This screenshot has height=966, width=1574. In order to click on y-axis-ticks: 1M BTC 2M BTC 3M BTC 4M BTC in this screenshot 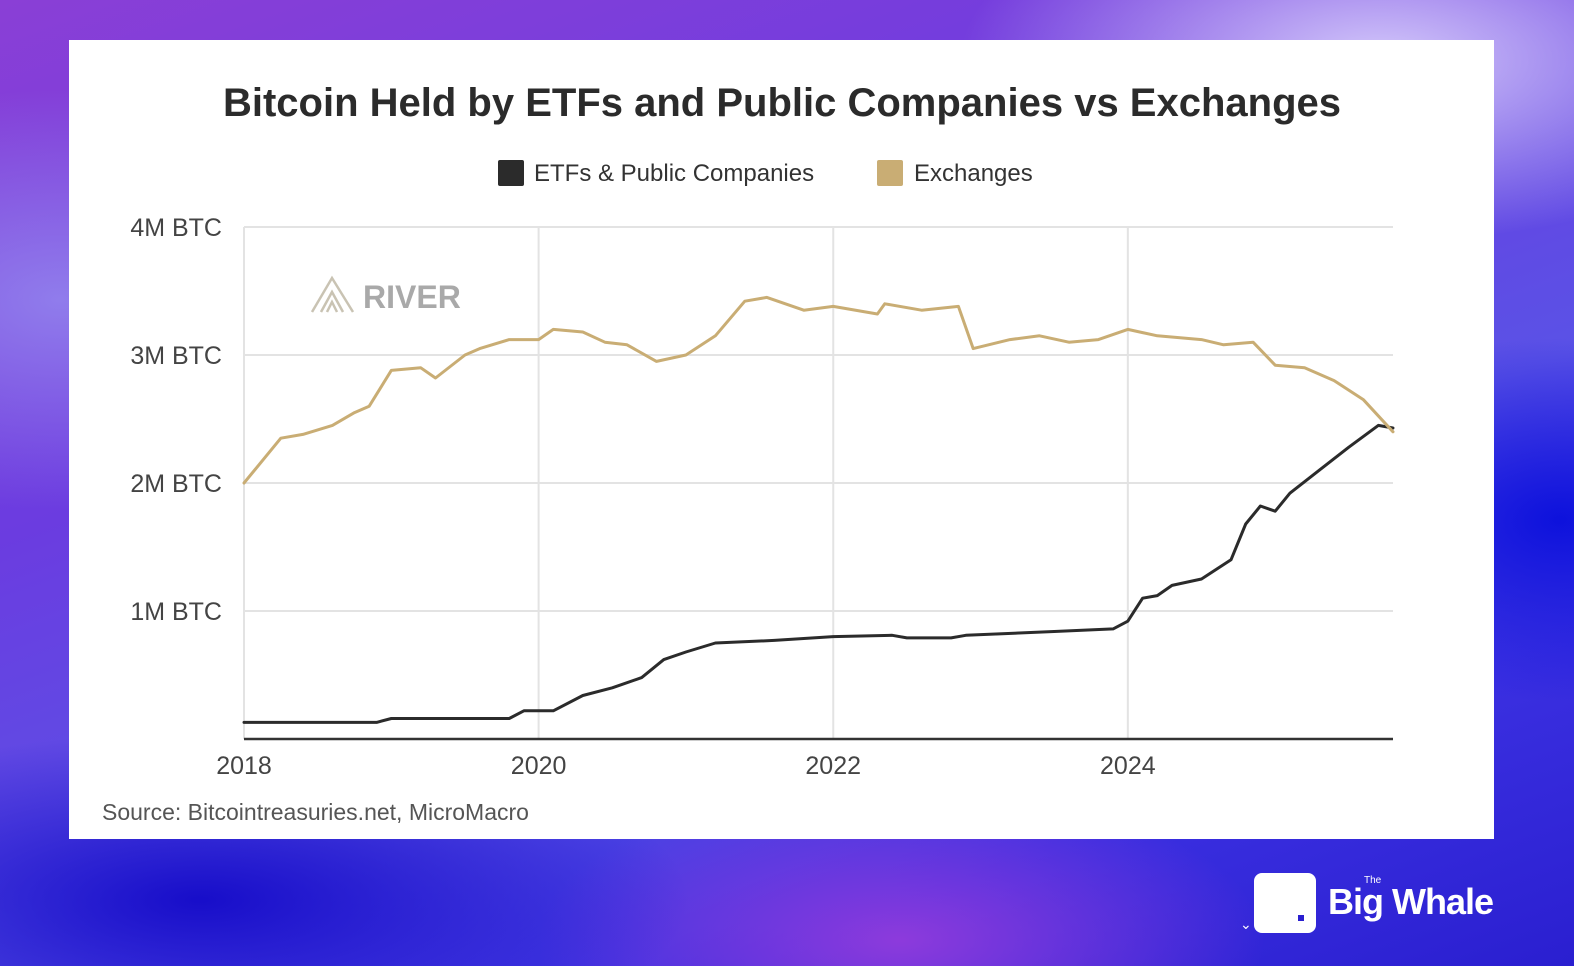, I will do `click(176, 420)`.